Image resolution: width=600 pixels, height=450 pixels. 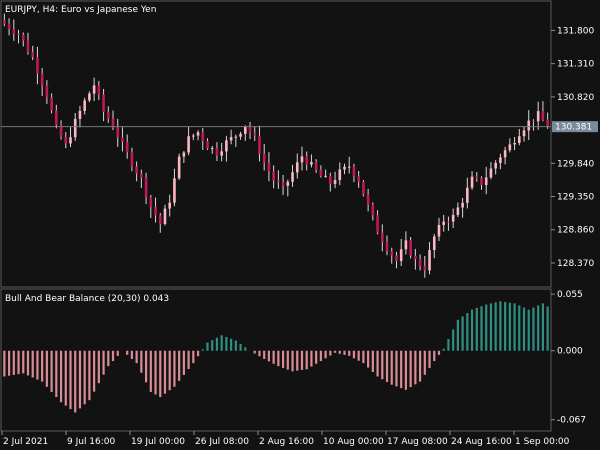 I want to click on time-axis-label: 26 Jul 08:00, so click(x=222, y=442).